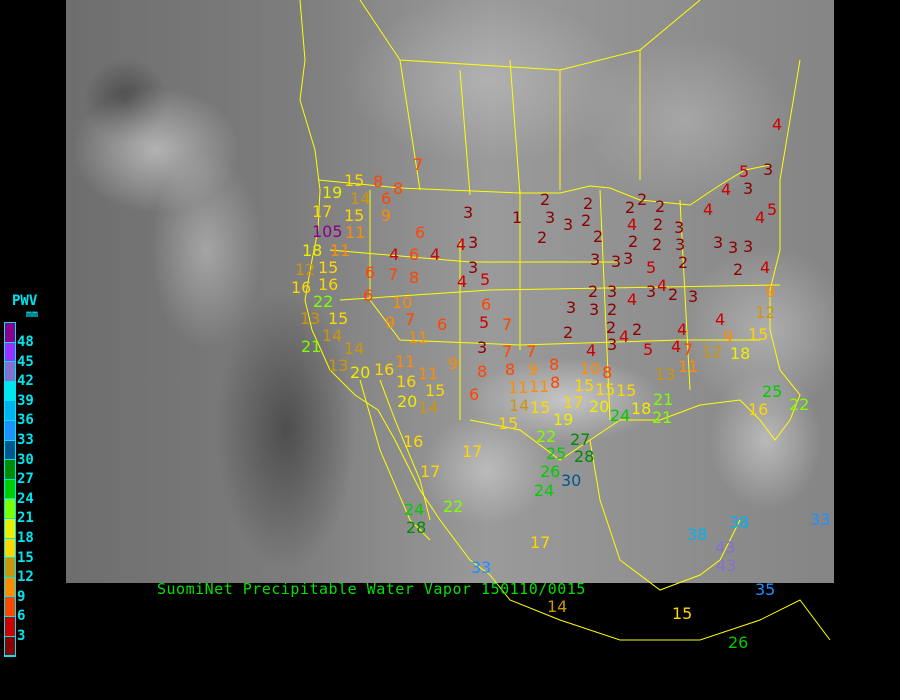 This screenshot has height=700, width=900. Describe the element at coordinates (395, 460) in the screenshot. I see `baja-coastline` at that location.